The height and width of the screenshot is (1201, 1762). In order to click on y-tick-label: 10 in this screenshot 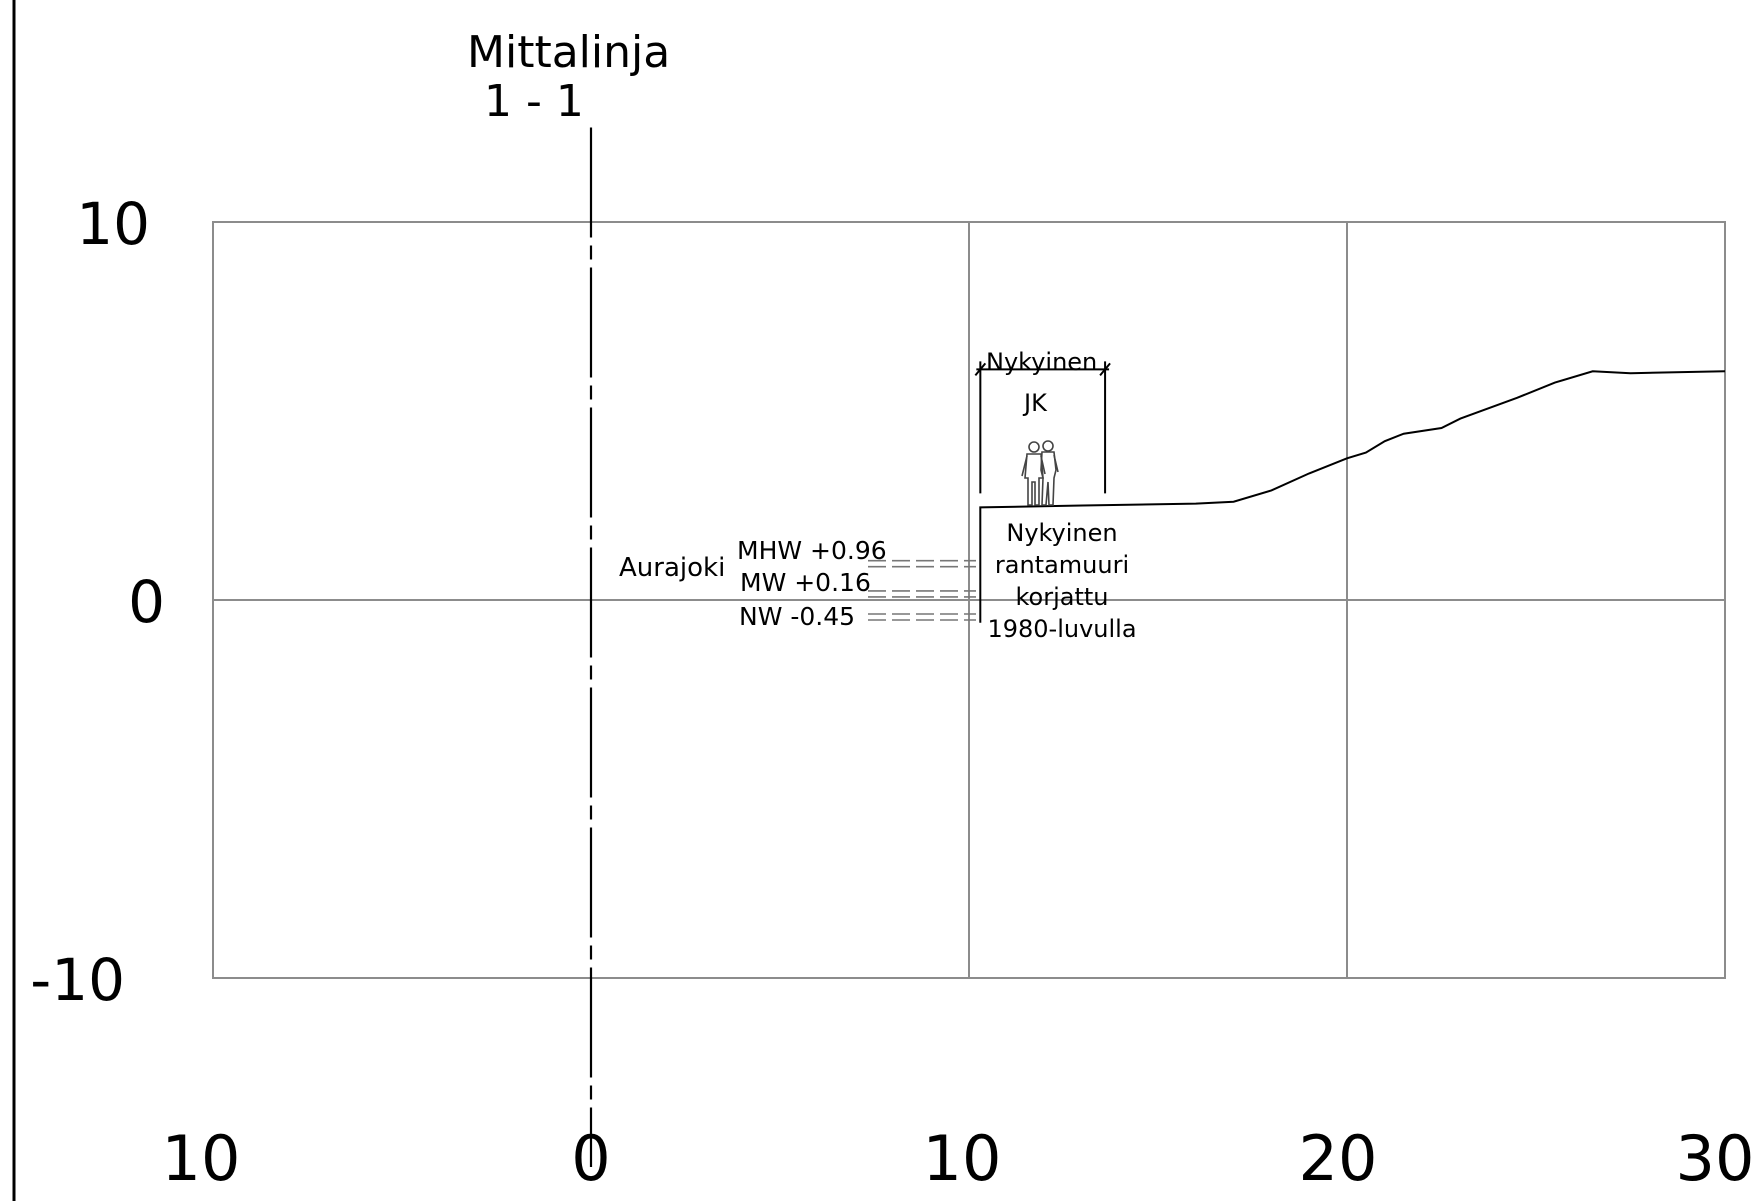, I will do `click(113, 224)`.